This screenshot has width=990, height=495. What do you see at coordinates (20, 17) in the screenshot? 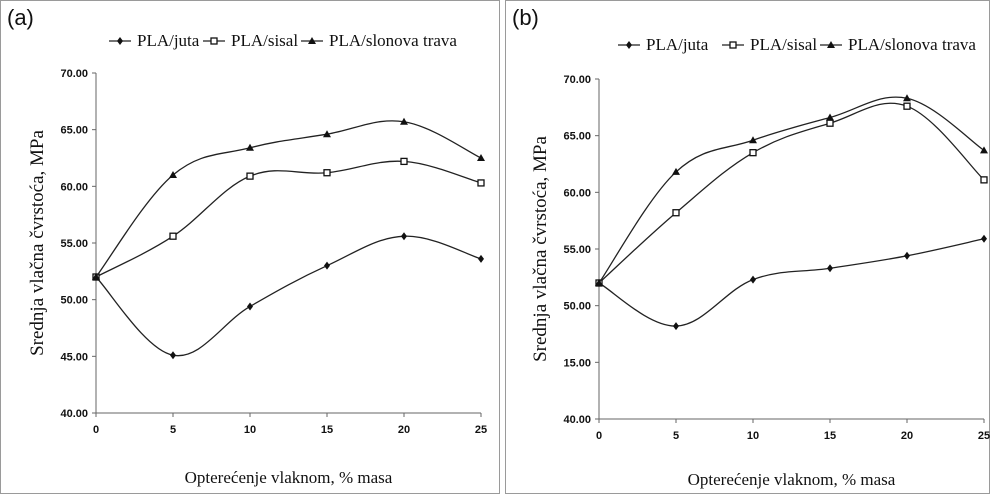
I see `panel-label: (a)` at bounding box center [20, 17].